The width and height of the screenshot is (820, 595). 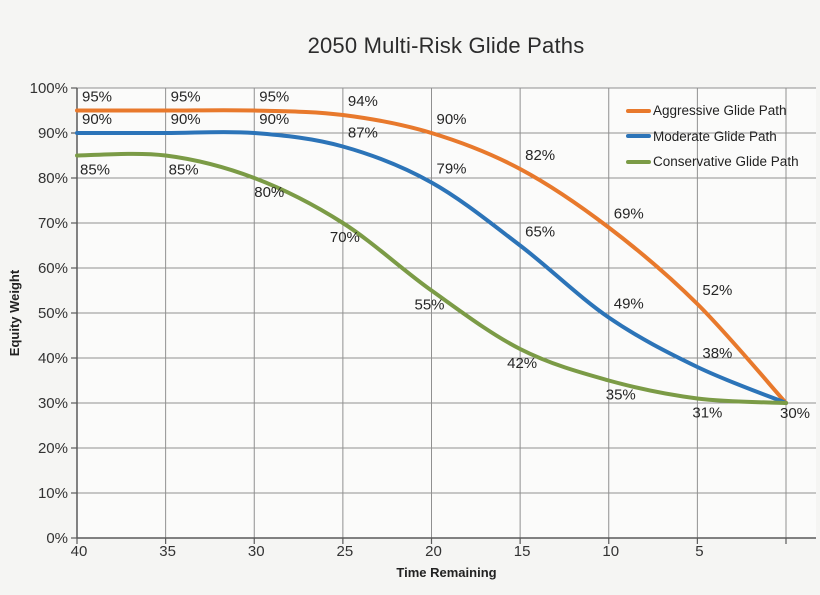 What do you see at coordinates (795, 413) in the screenshot?
I see `data-label: 30%` at bounding box center [795, 413].